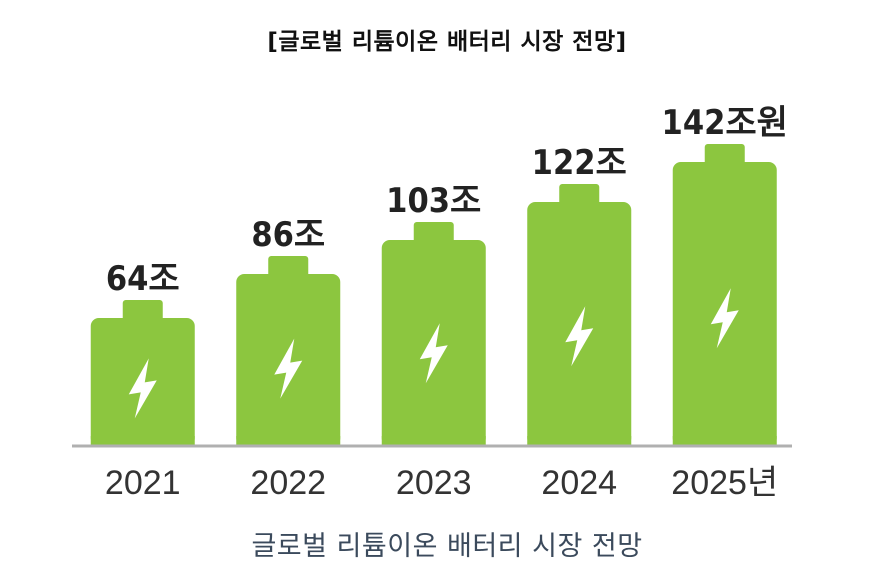  I want to click on value-label: 122조, so click(579, 163).